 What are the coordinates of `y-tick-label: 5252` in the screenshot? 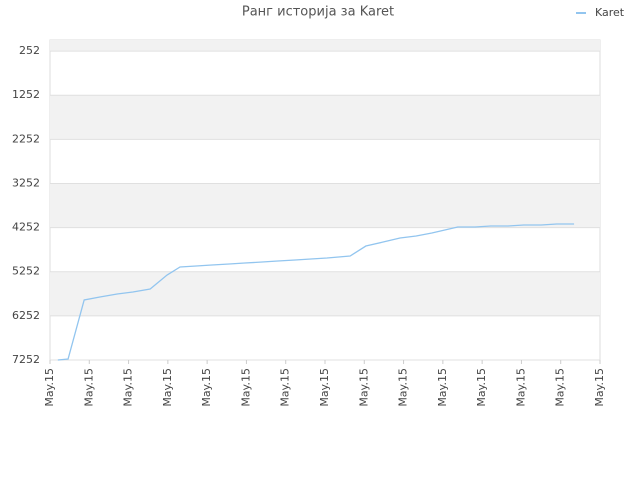 It's located at (26, 271).